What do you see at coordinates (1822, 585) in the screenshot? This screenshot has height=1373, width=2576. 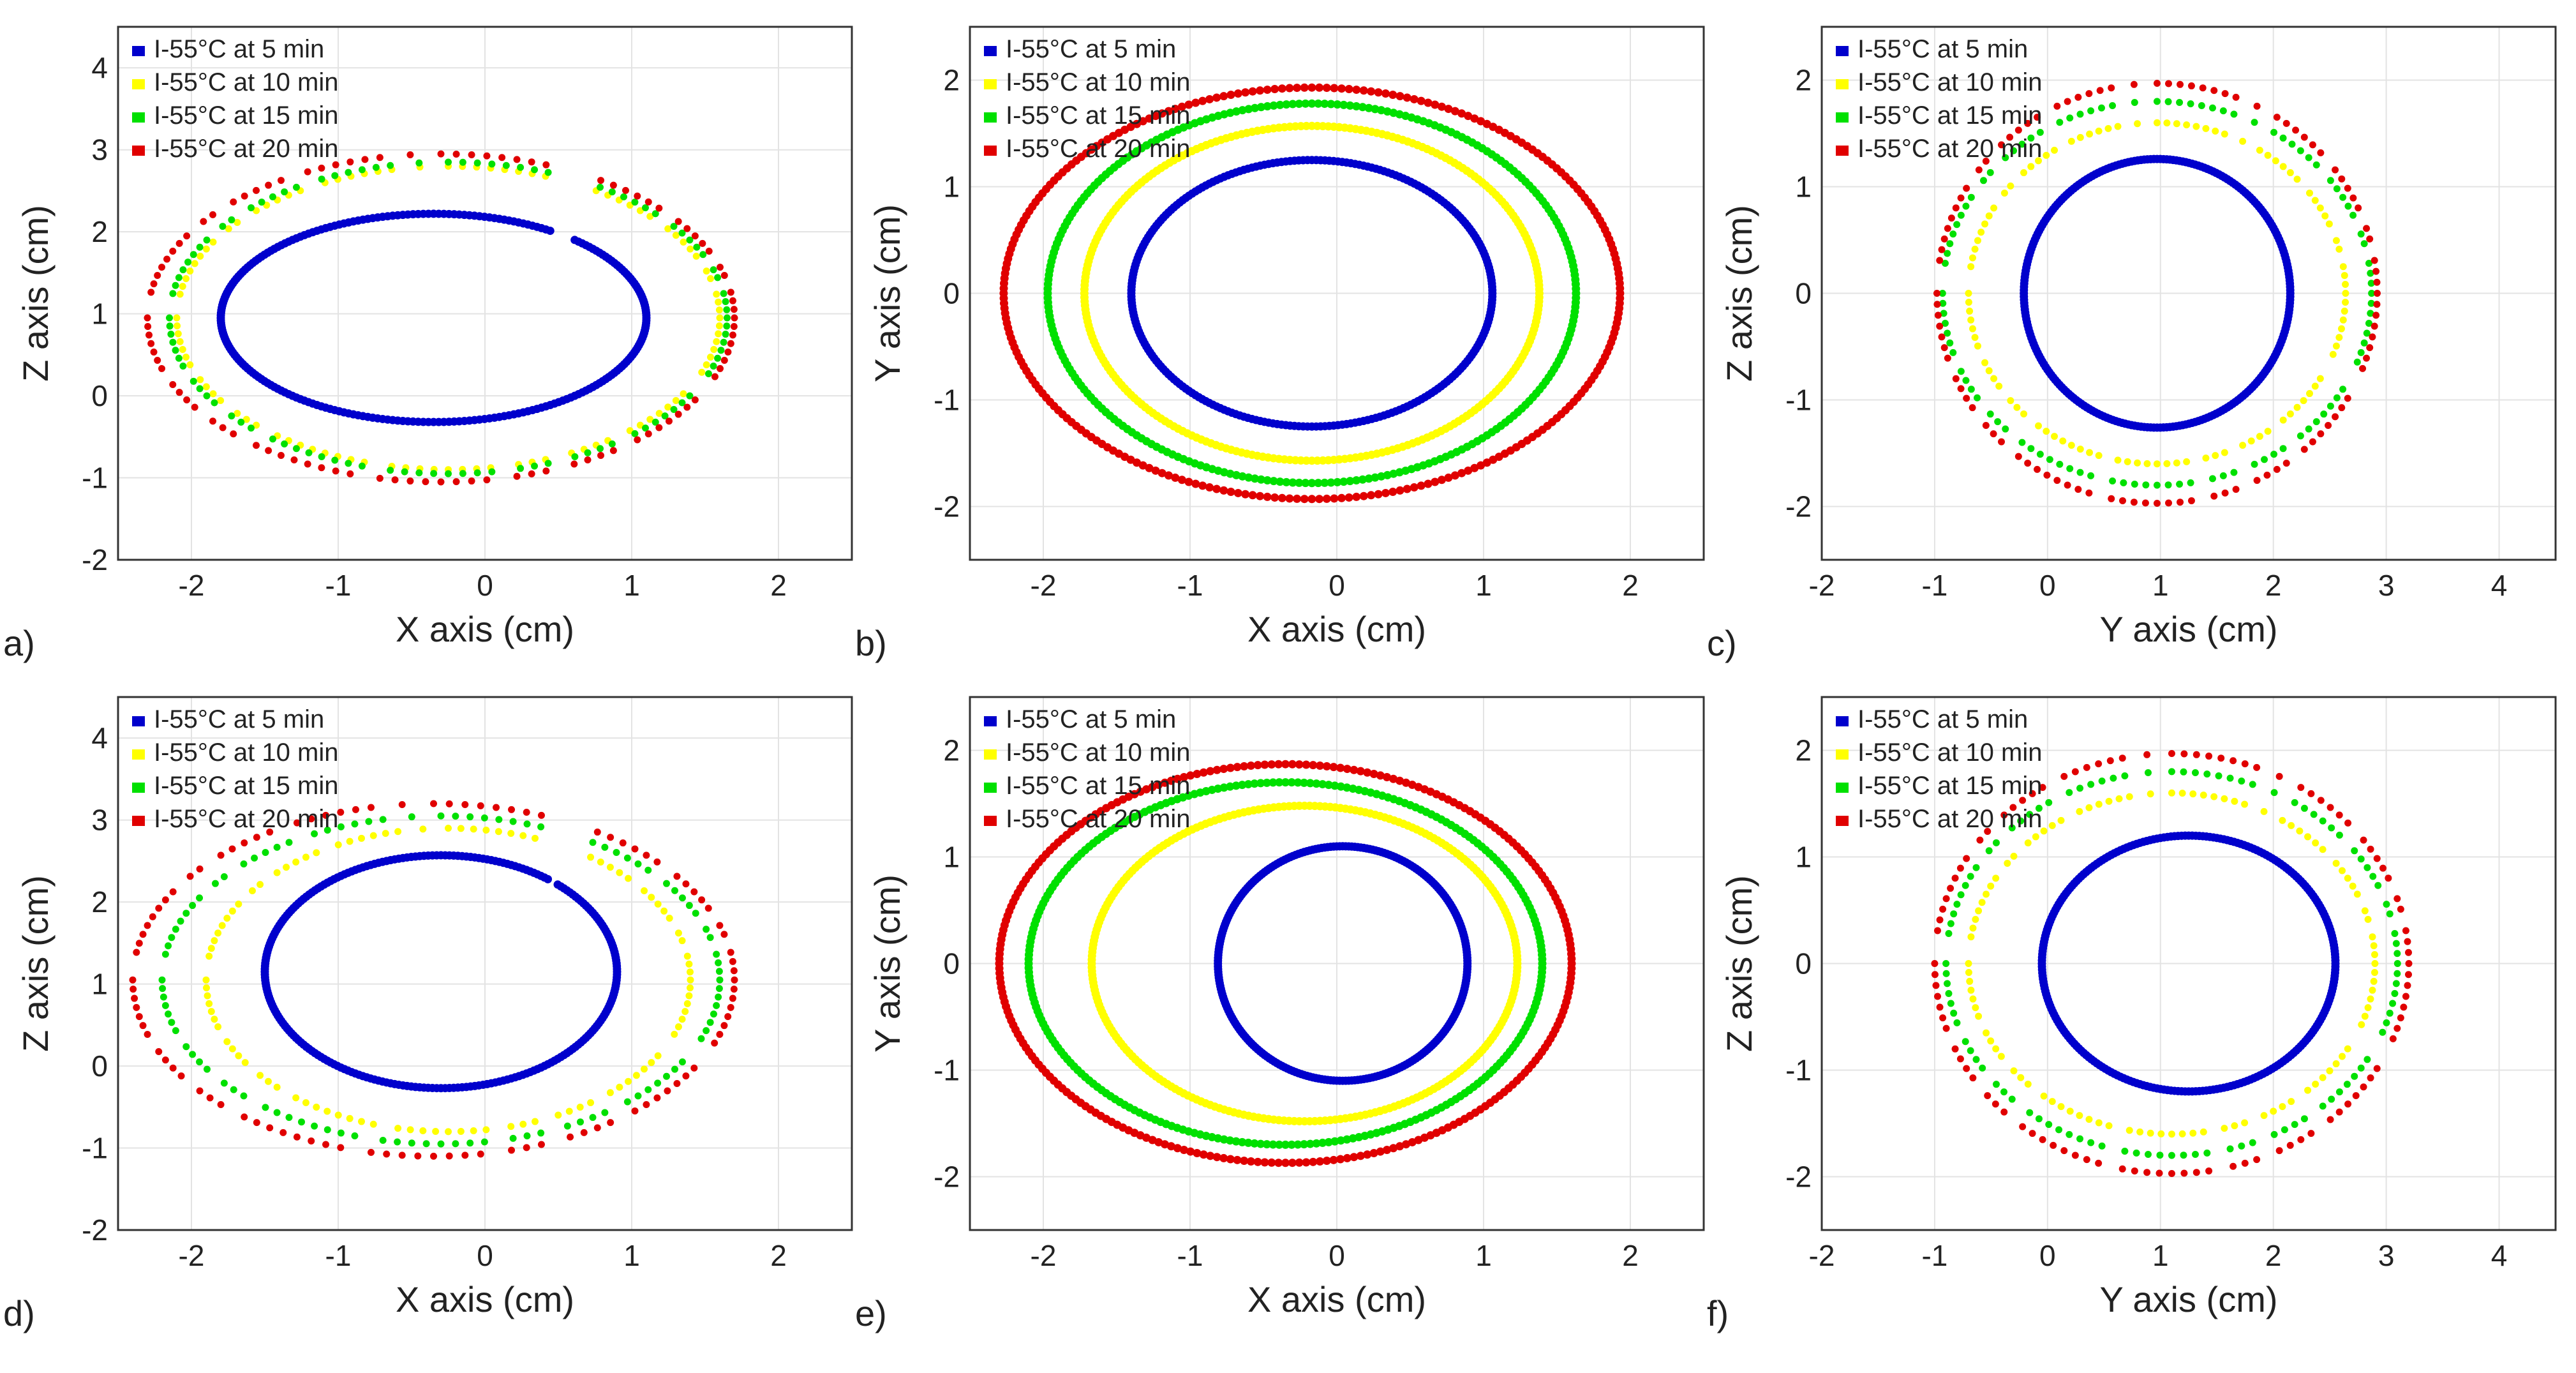 I see `x-tick-label: -2` at bounding box center [1822, 585].